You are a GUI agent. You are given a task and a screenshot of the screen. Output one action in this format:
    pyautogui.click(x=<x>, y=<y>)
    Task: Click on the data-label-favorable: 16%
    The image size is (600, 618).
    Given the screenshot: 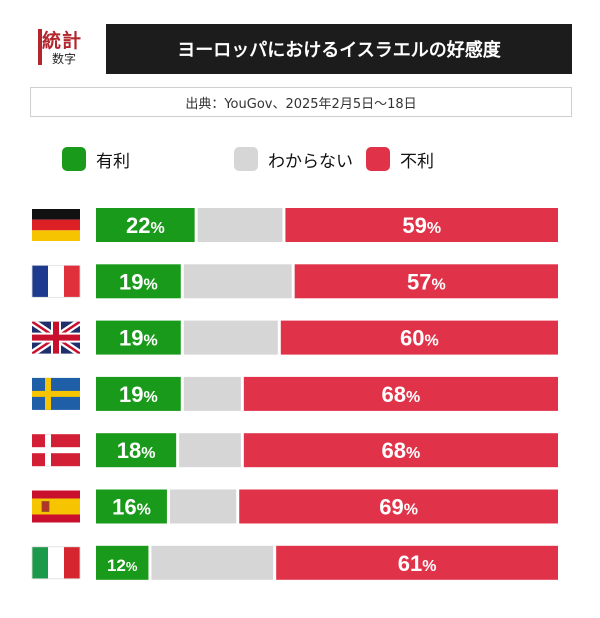 What is the action you would take?
    pyautogui.click(x=131, y=507)
    